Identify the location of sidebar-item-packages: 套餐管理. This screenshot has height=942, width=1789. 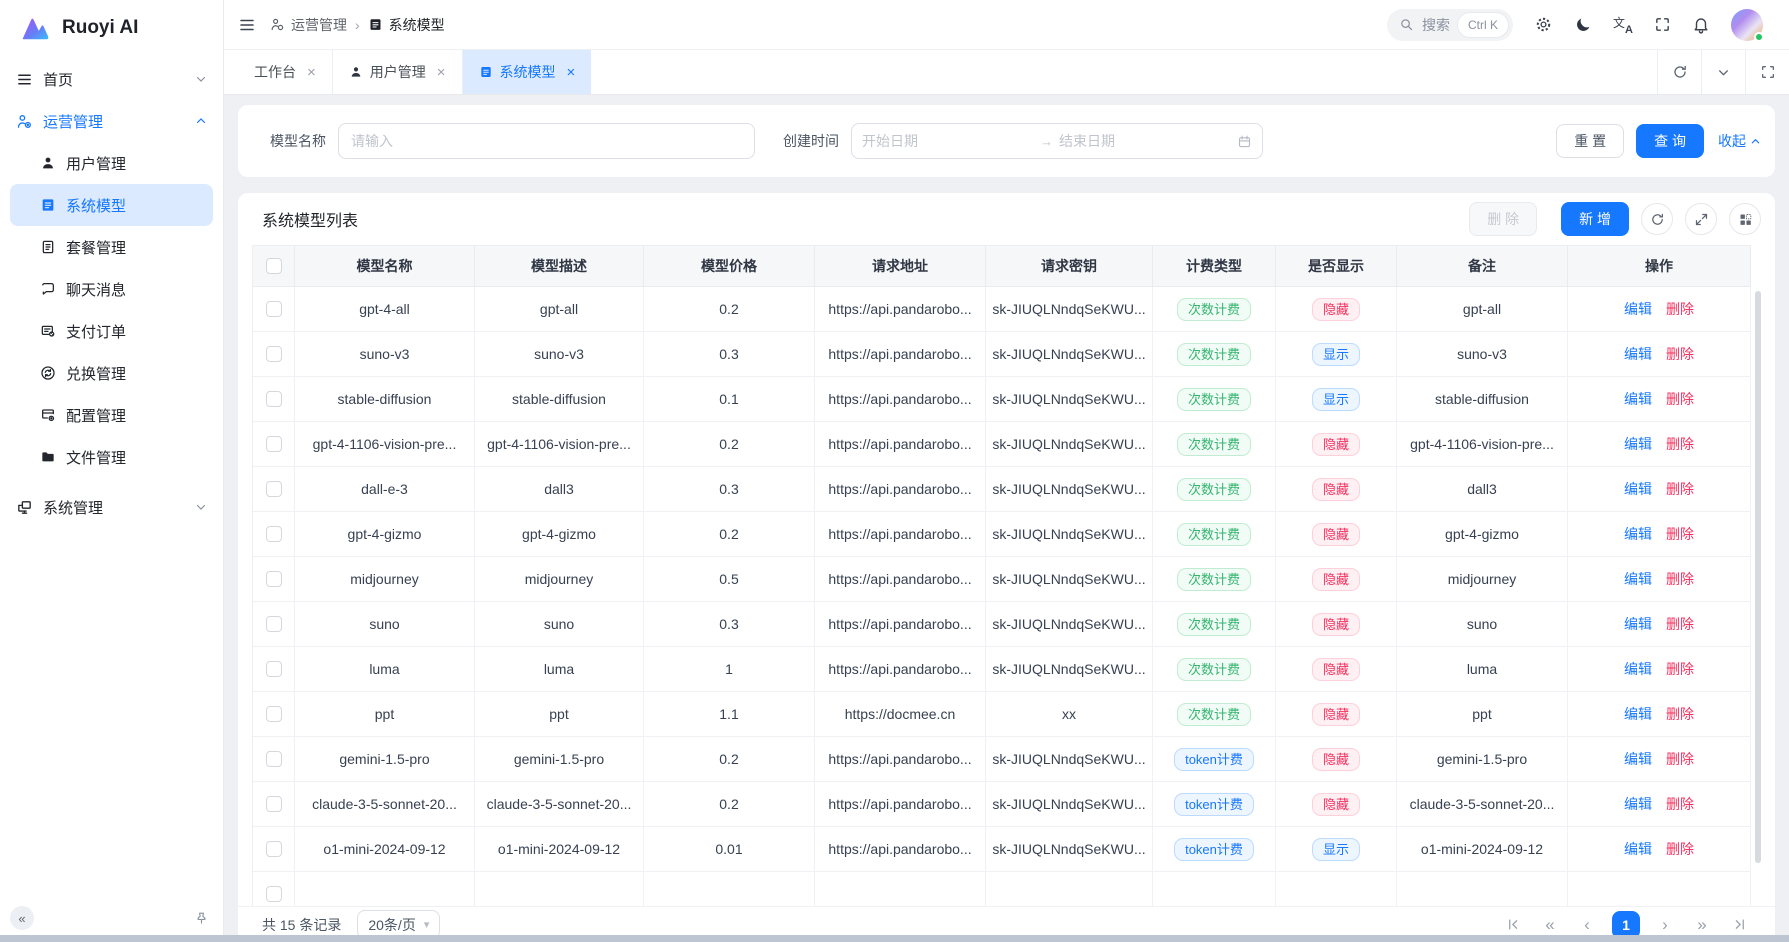
(111, 247).